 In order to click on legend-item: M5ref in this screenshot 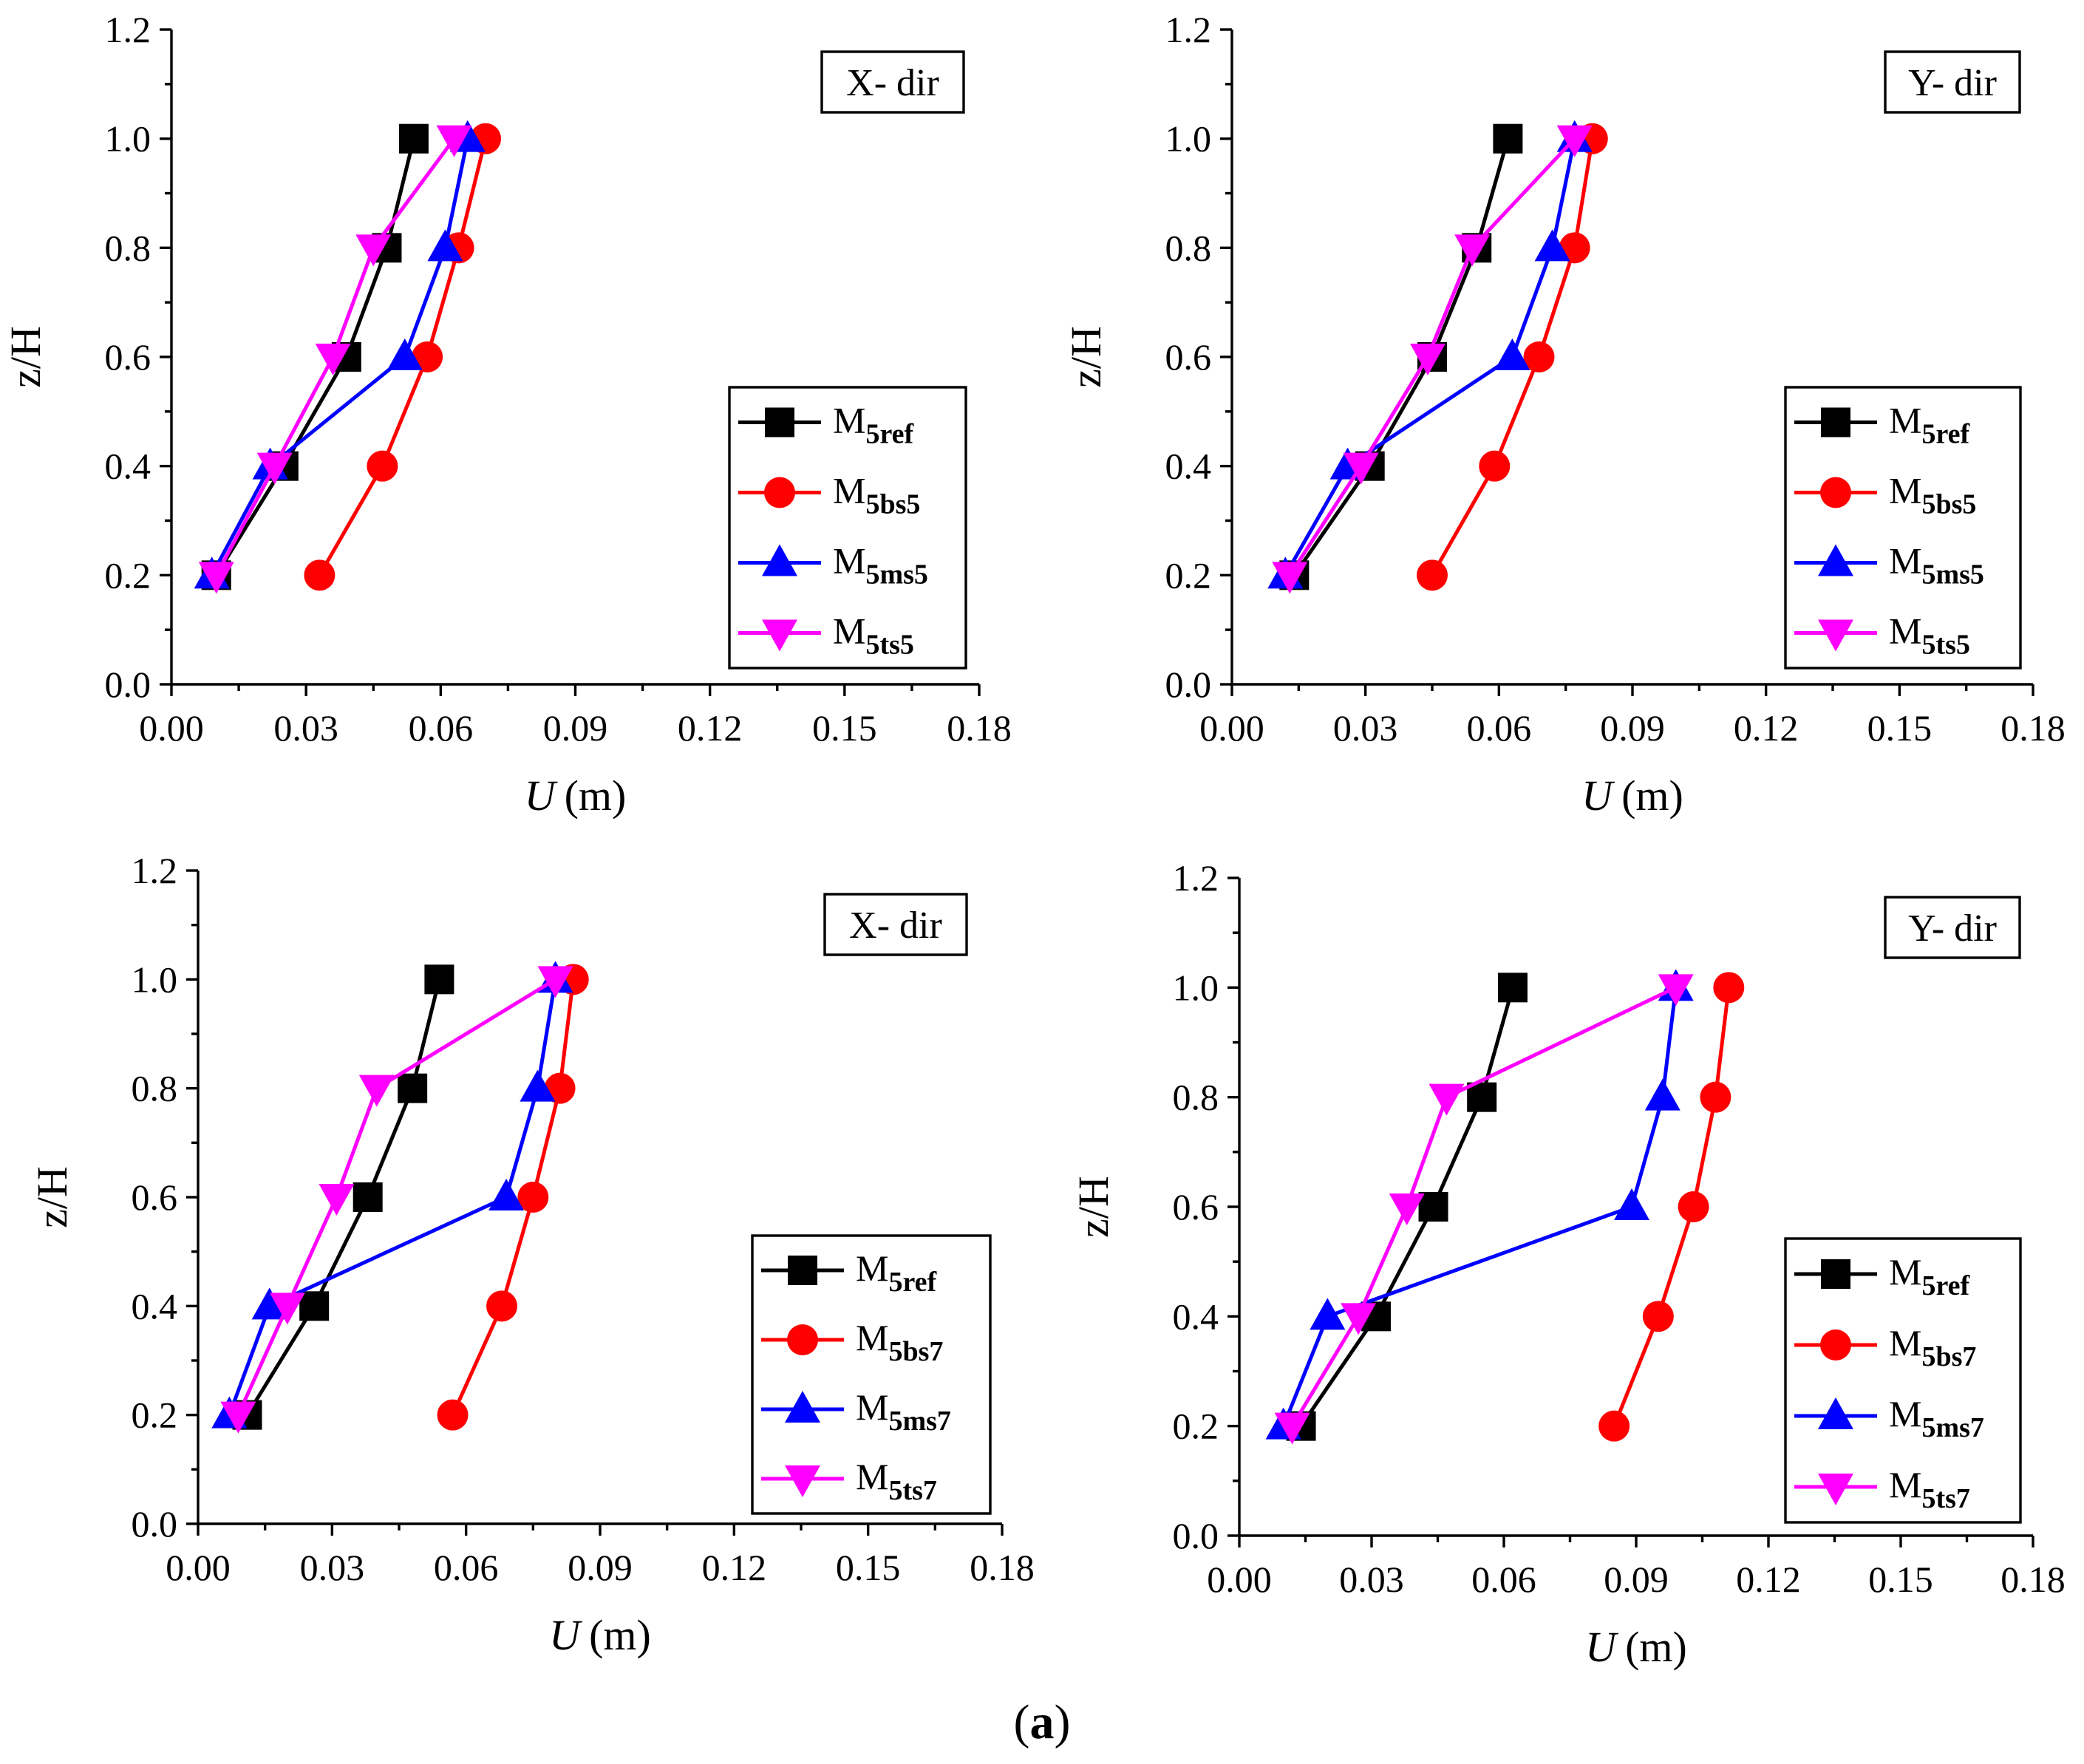, I will do `click(826, 425)`.